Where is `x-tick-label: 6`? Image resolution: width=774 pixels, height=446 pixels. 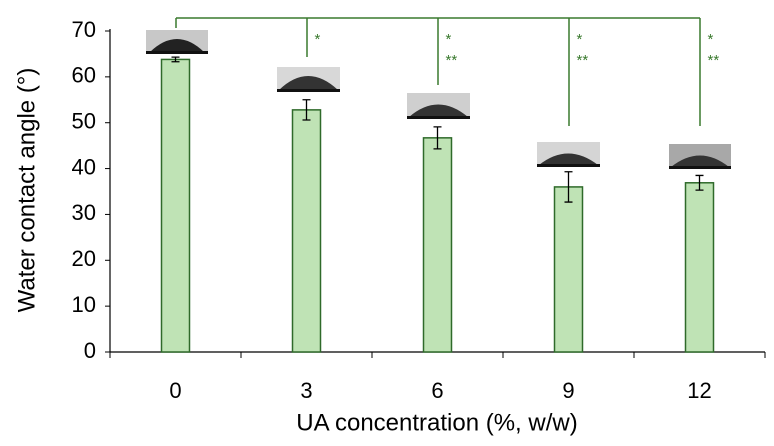
x-tick-label: 6 is located at coordinates (437, 390).